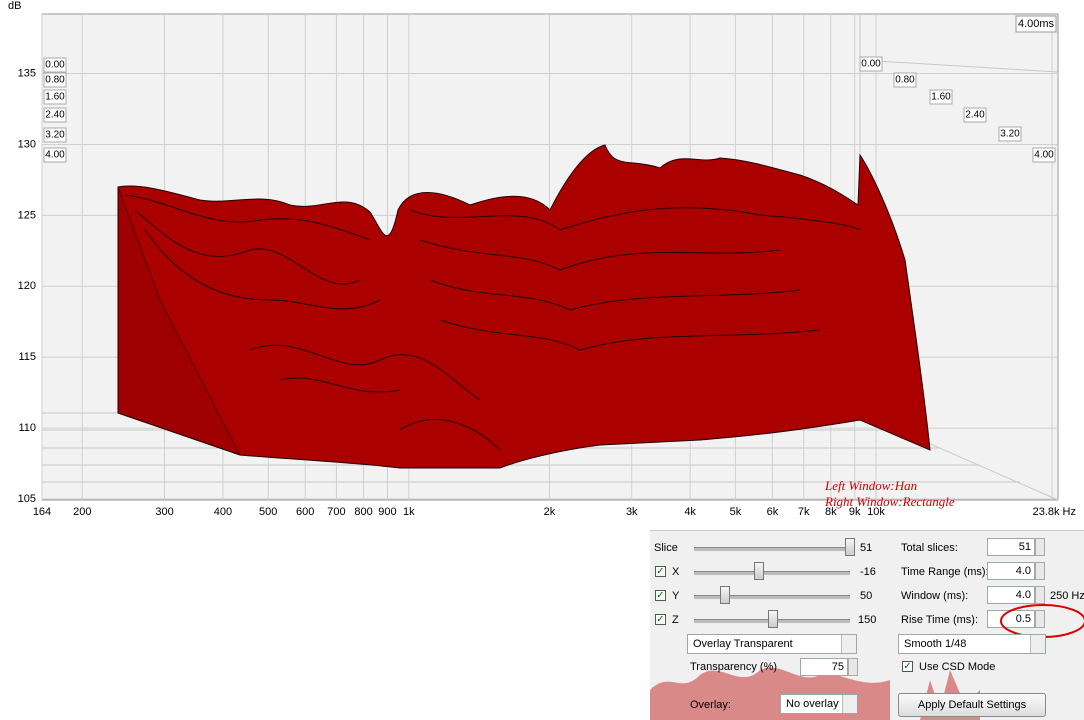  Describe the element at coordinates (666, 548) in the screenshot. I see `label: Slice` at that location.